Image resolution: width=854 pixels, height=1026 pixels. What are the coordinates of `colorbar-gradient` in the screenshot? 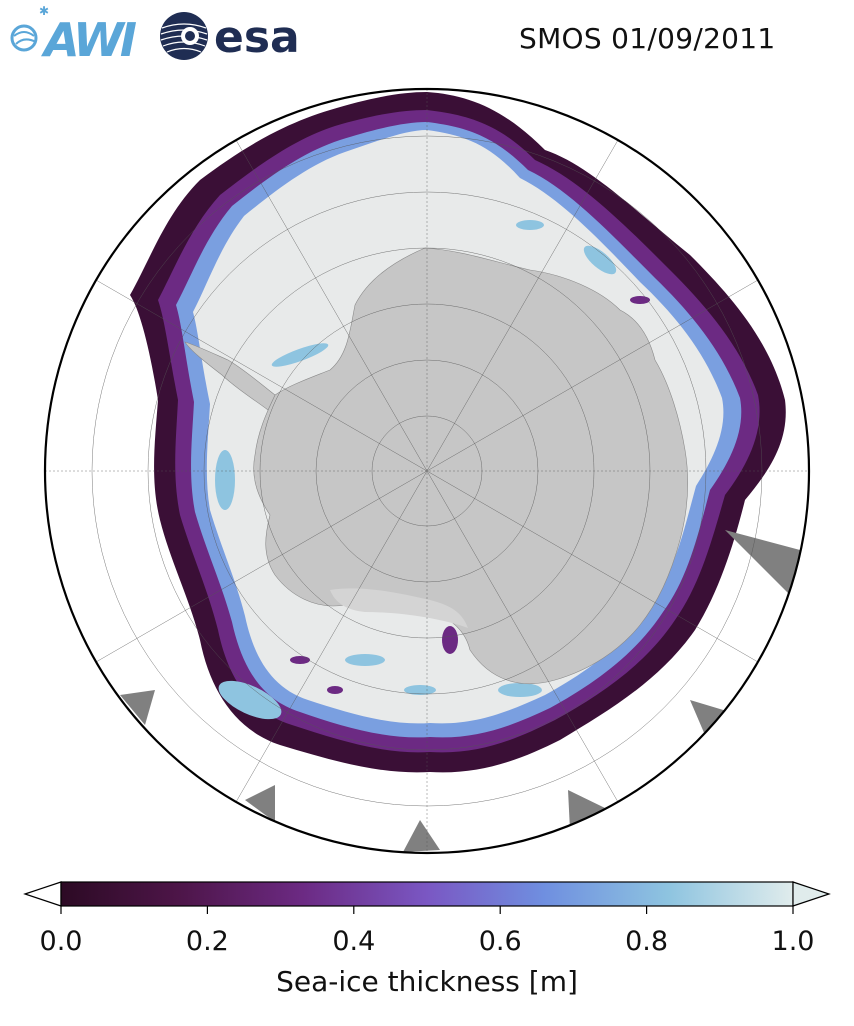 It's located at (427, 894).